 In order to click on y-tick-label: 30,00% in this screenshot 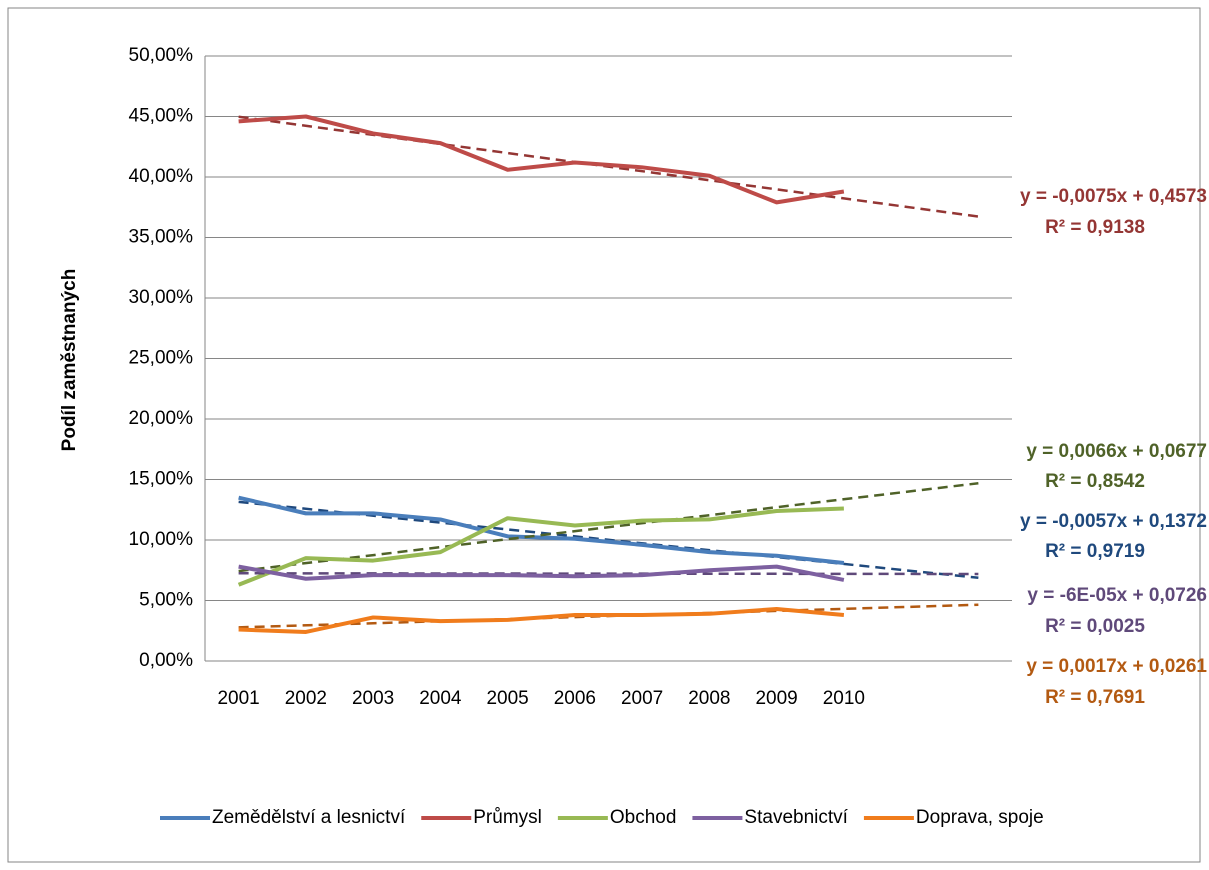, I will do `click(161, 297)`.